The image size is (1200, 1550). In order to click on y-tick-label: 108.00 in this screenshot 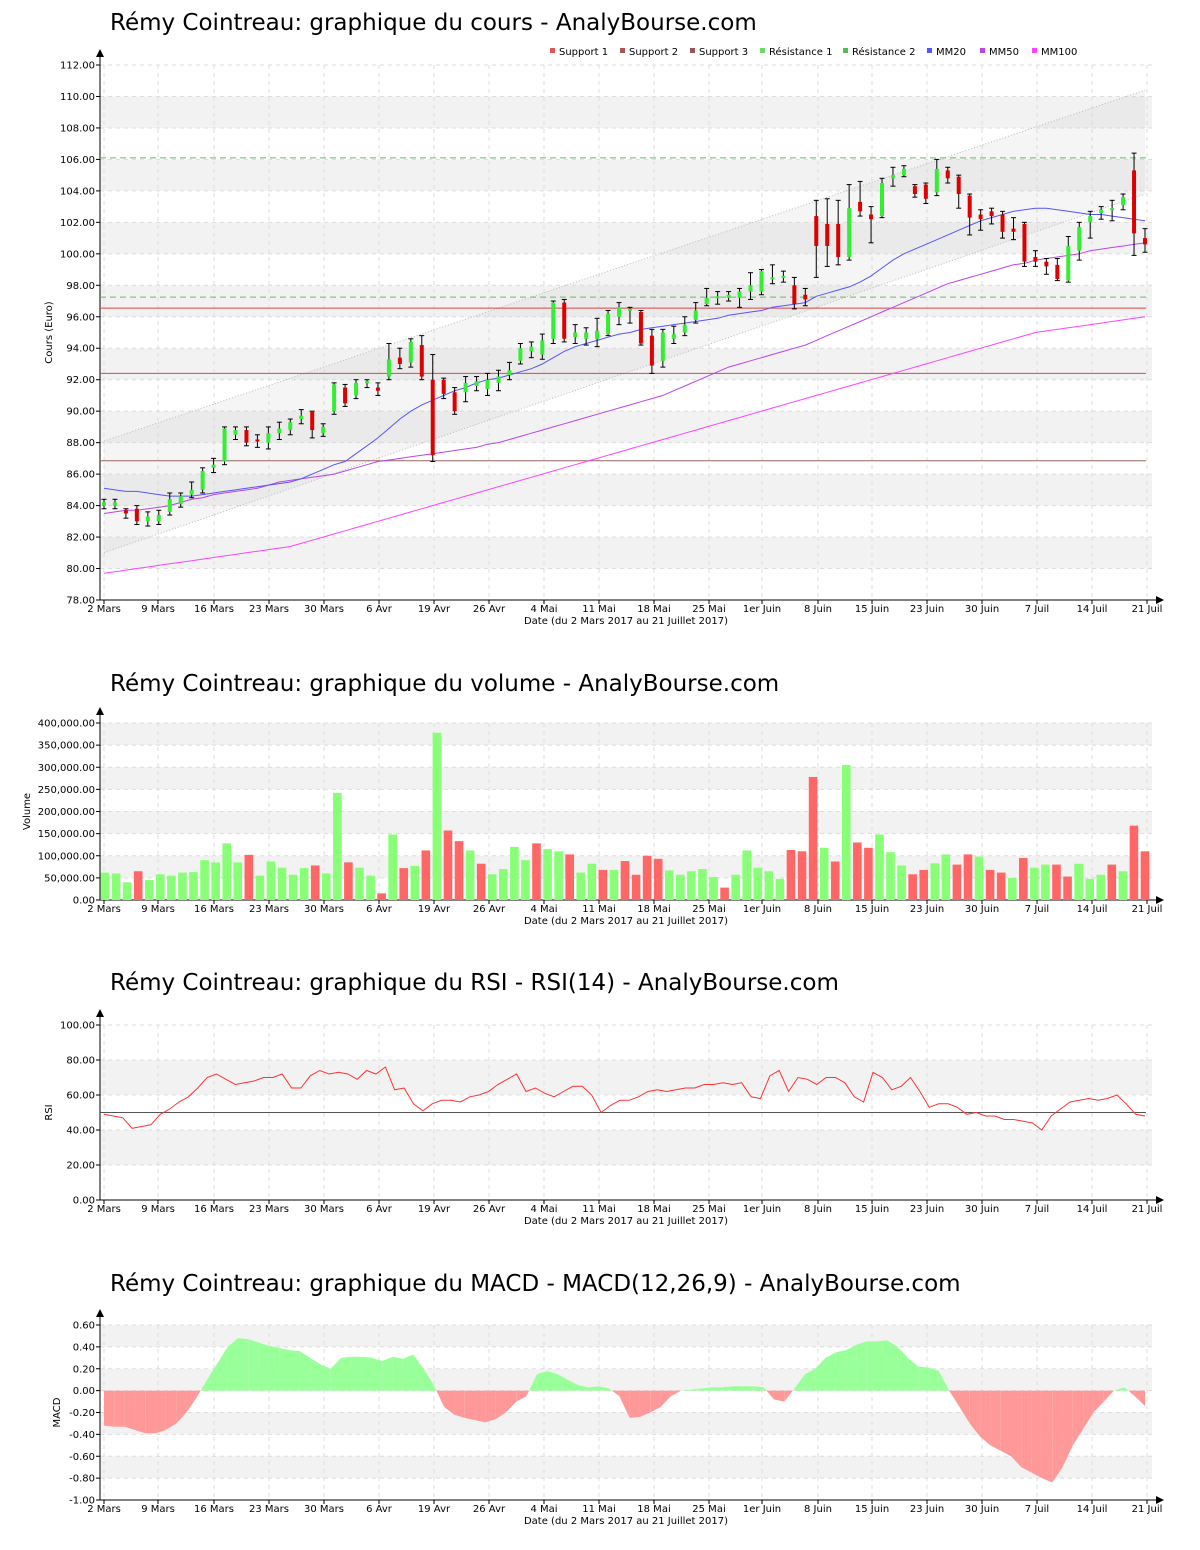, I will do `click(77, 128)`.